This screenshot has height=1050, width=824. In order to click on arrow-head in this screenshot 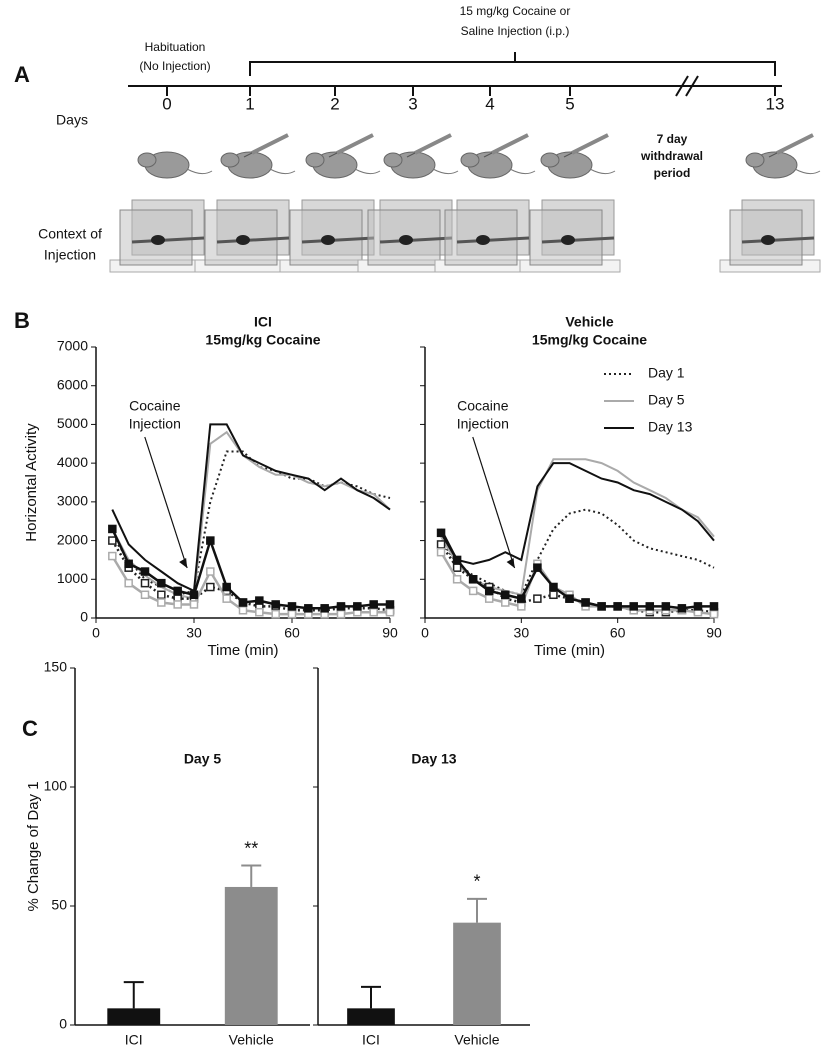, I will do `click(183, 563)`.